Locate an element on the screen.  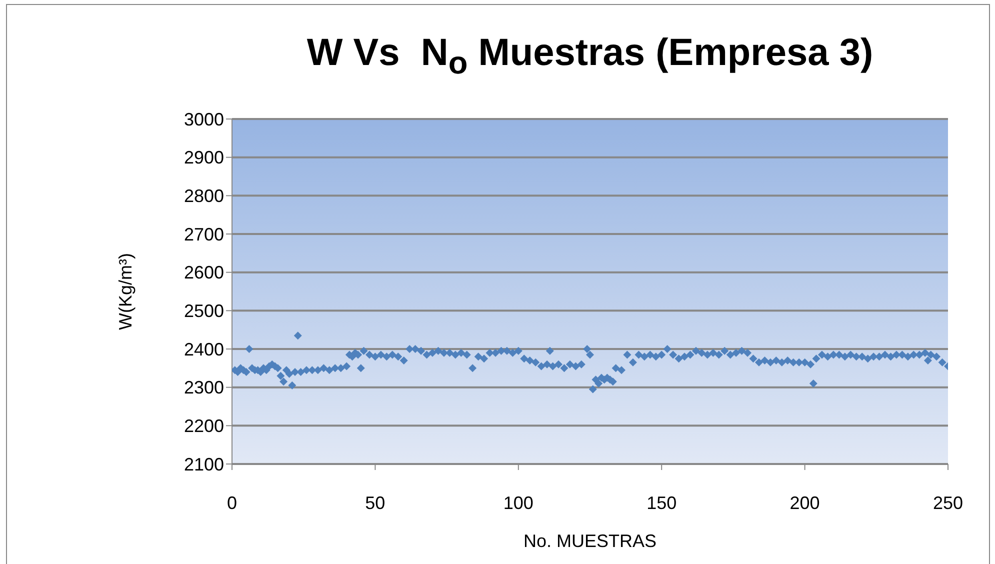
y-tick-label: 2500 is located at coordinates (204, 311).